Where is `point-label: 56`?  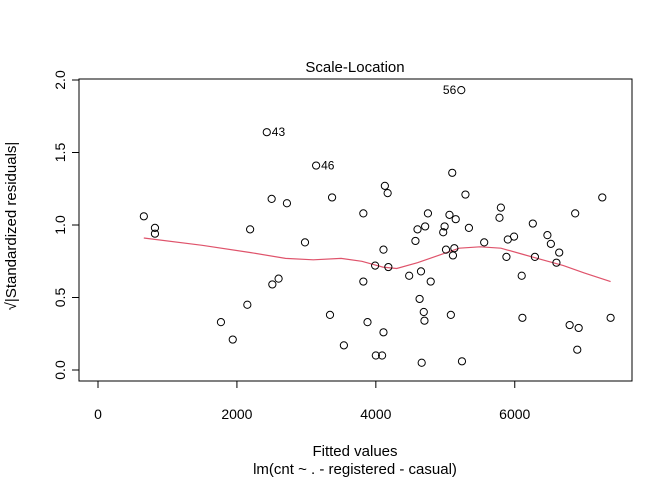 point-label: 56 is located at coordinates (450, 90).